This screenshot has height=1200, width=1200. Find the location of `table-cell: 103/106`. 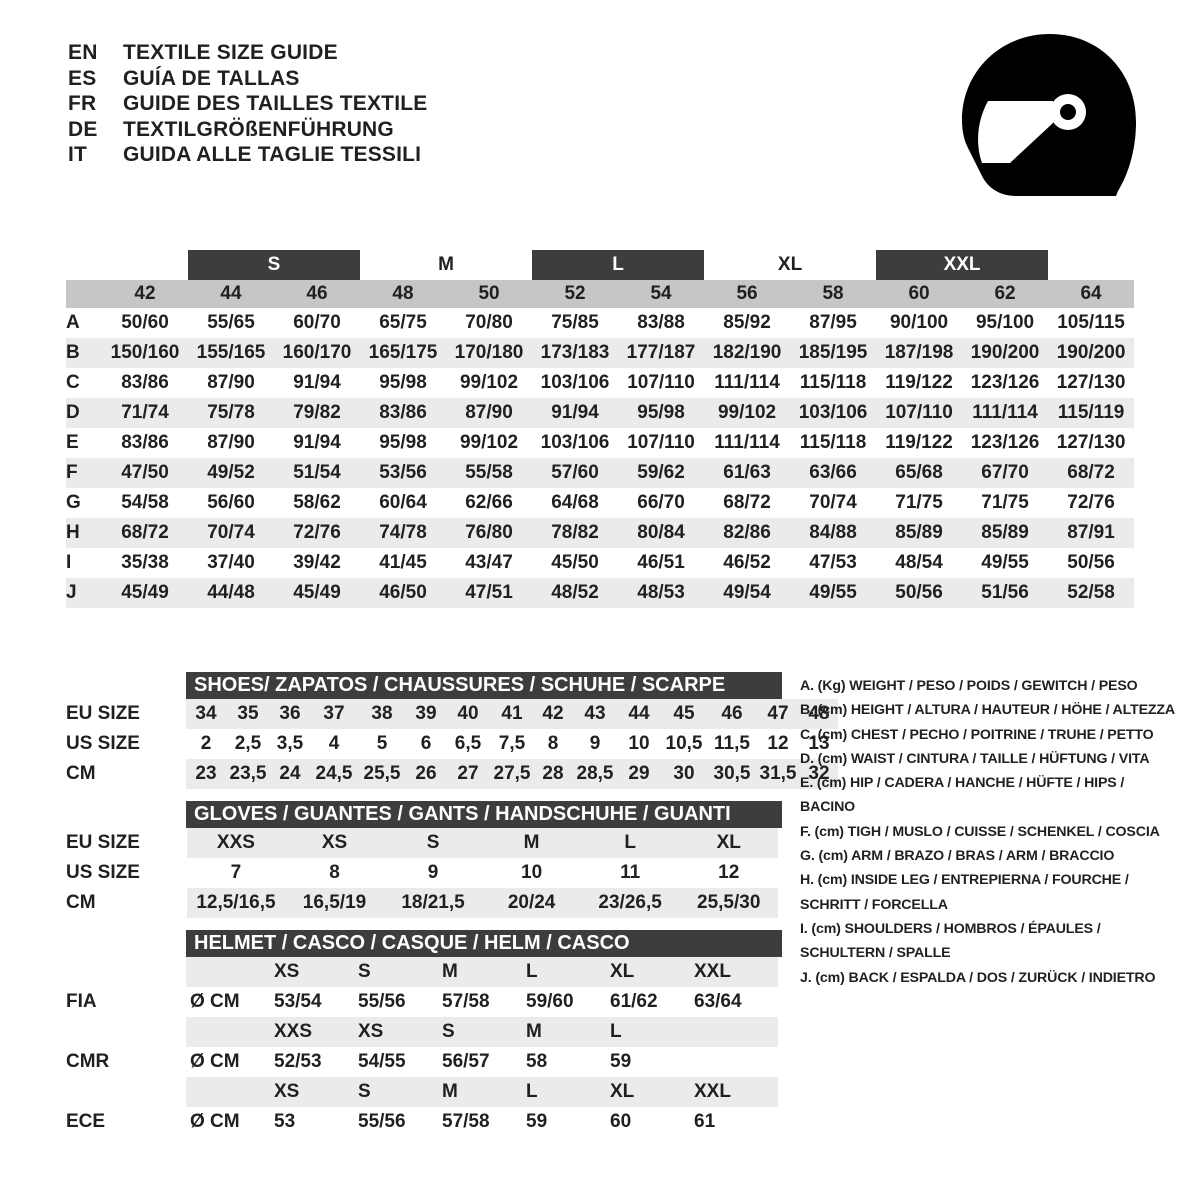

table-cell: 103/106 is located at coordinates (833, 413).